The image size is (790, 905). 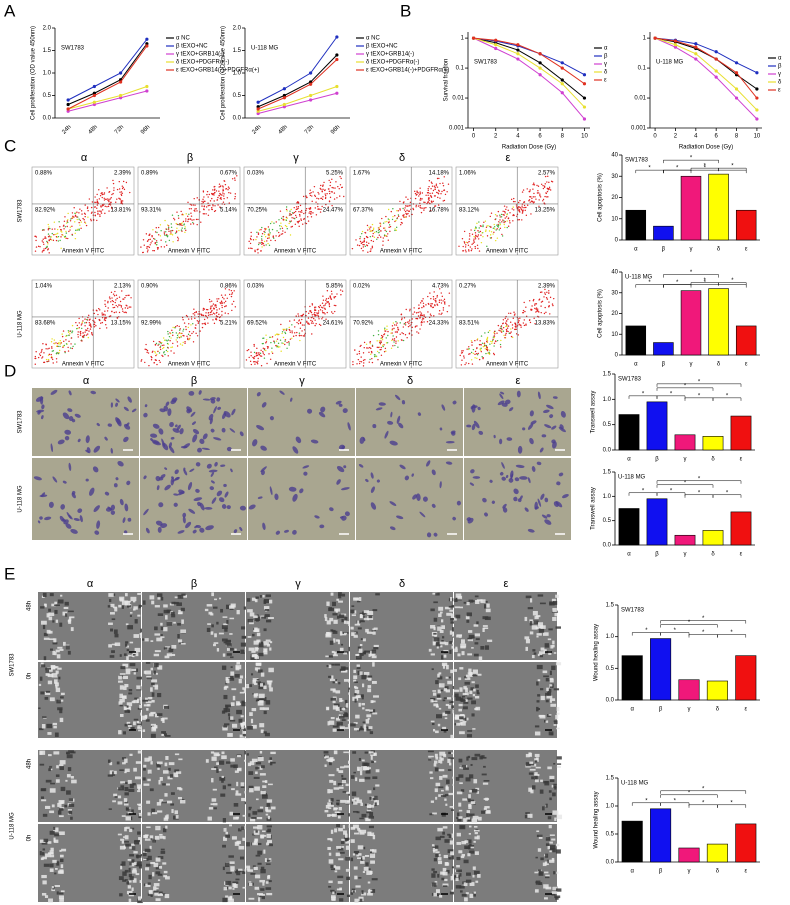 What do you see at coordinates (677, 169) in the screenshot?
I see `significance-label: *` at bounding box center [677, 169].